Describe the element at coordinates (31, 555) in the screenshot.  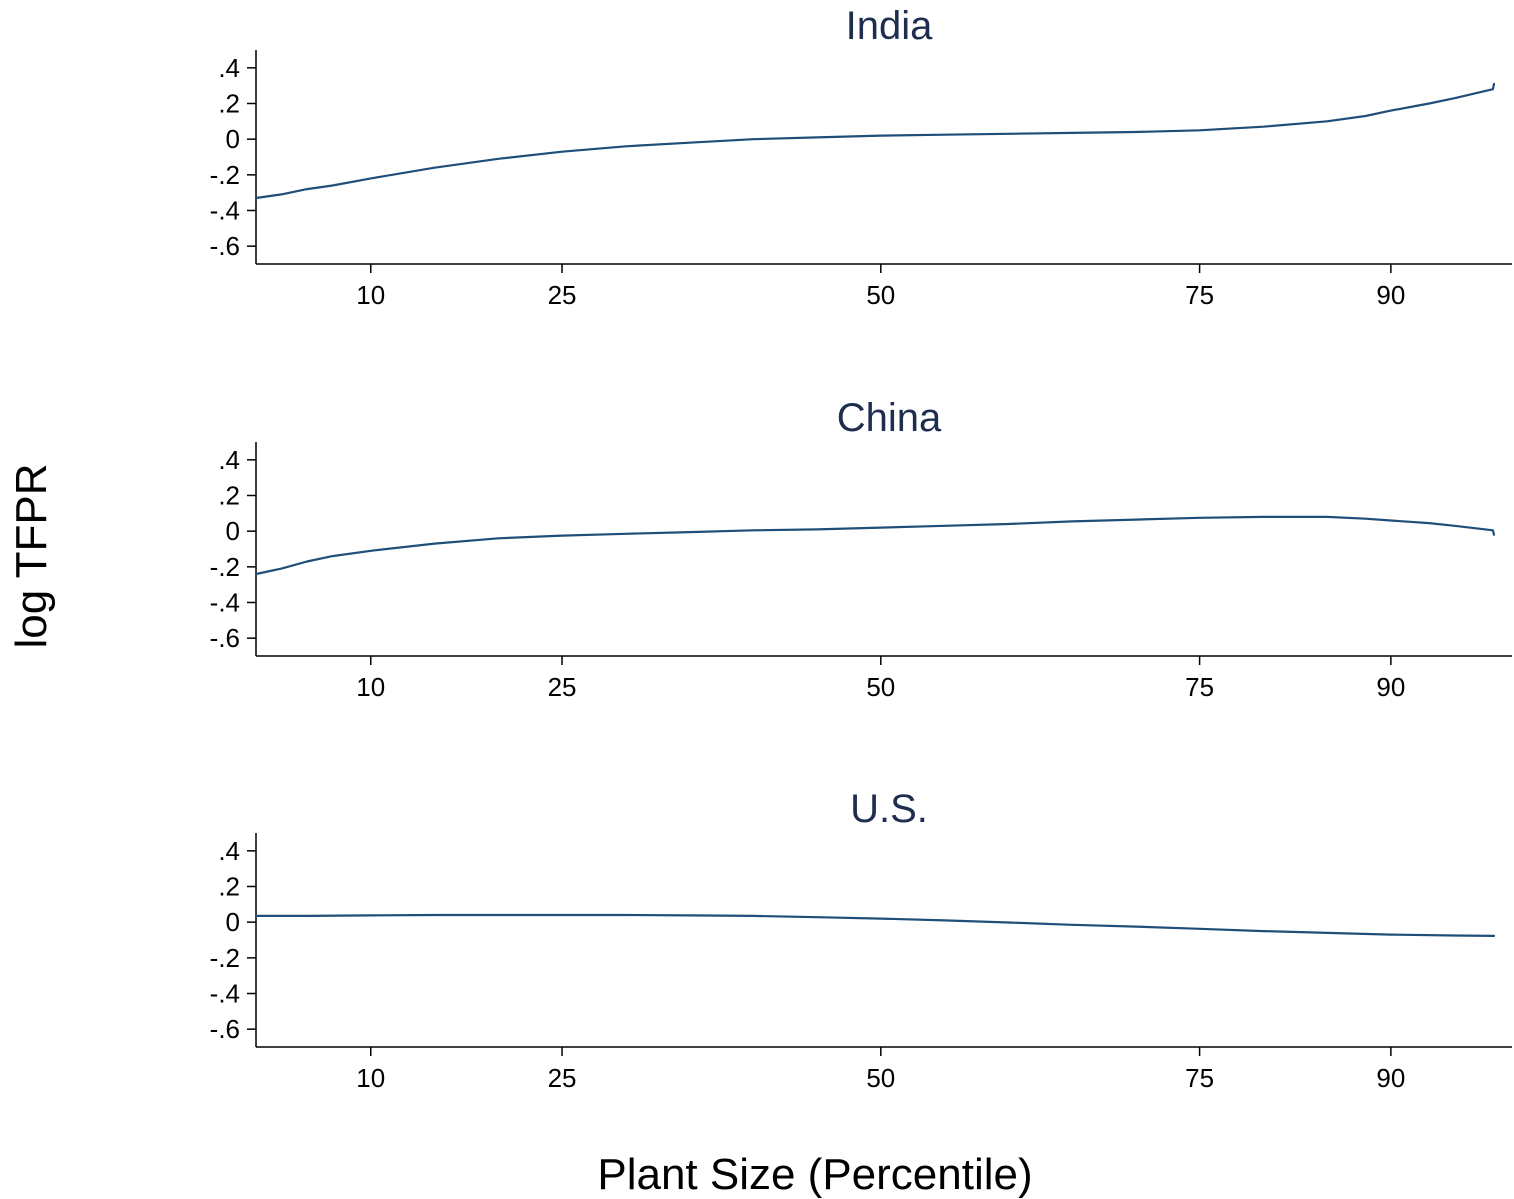
I see `y-axis-label: log TFPR` at that location.